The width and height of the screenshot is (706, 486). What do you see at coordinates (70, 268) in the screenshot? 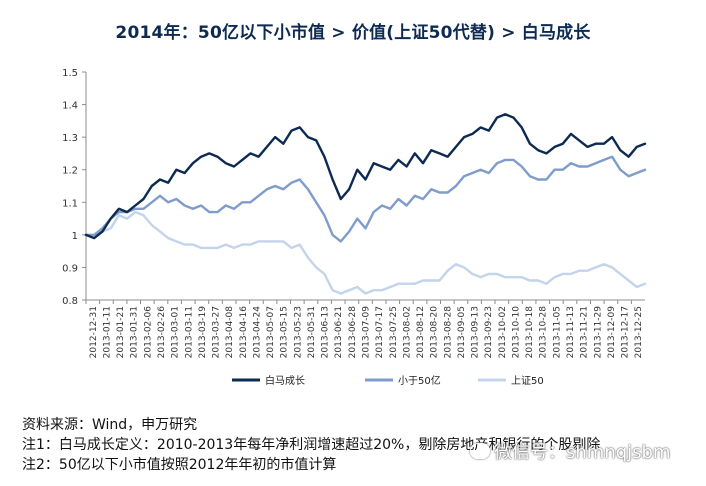
I see `y-tick-label: 0.9` at bounding box center [70, 268].